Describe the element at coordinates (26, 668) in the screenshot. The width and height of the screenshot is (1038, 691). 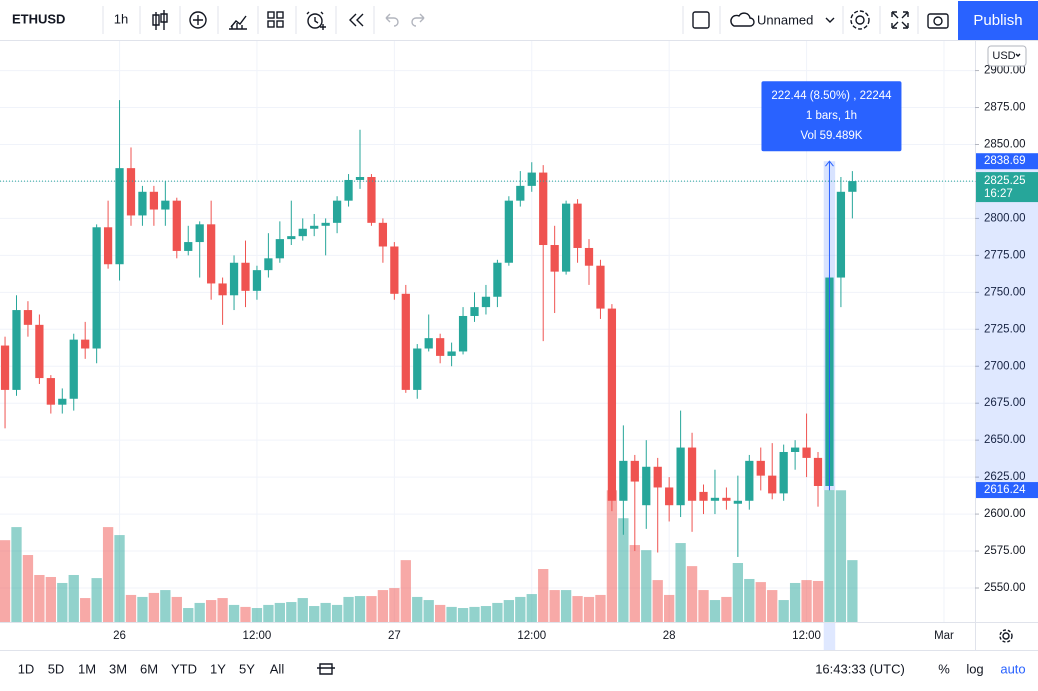
I see `range-button: 1D` at that location.